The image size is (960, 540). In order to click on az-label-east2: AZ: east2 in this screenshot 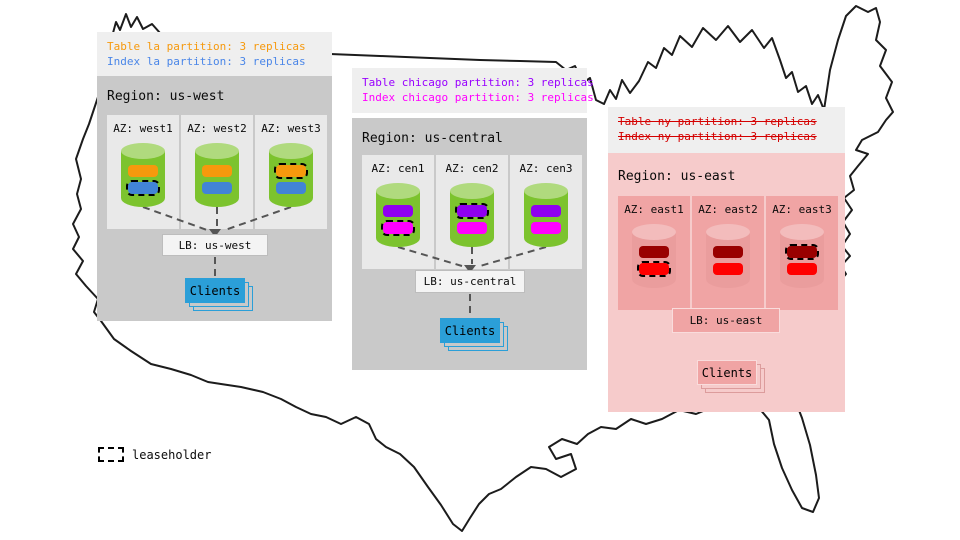, I will do `click(728, 209)`.